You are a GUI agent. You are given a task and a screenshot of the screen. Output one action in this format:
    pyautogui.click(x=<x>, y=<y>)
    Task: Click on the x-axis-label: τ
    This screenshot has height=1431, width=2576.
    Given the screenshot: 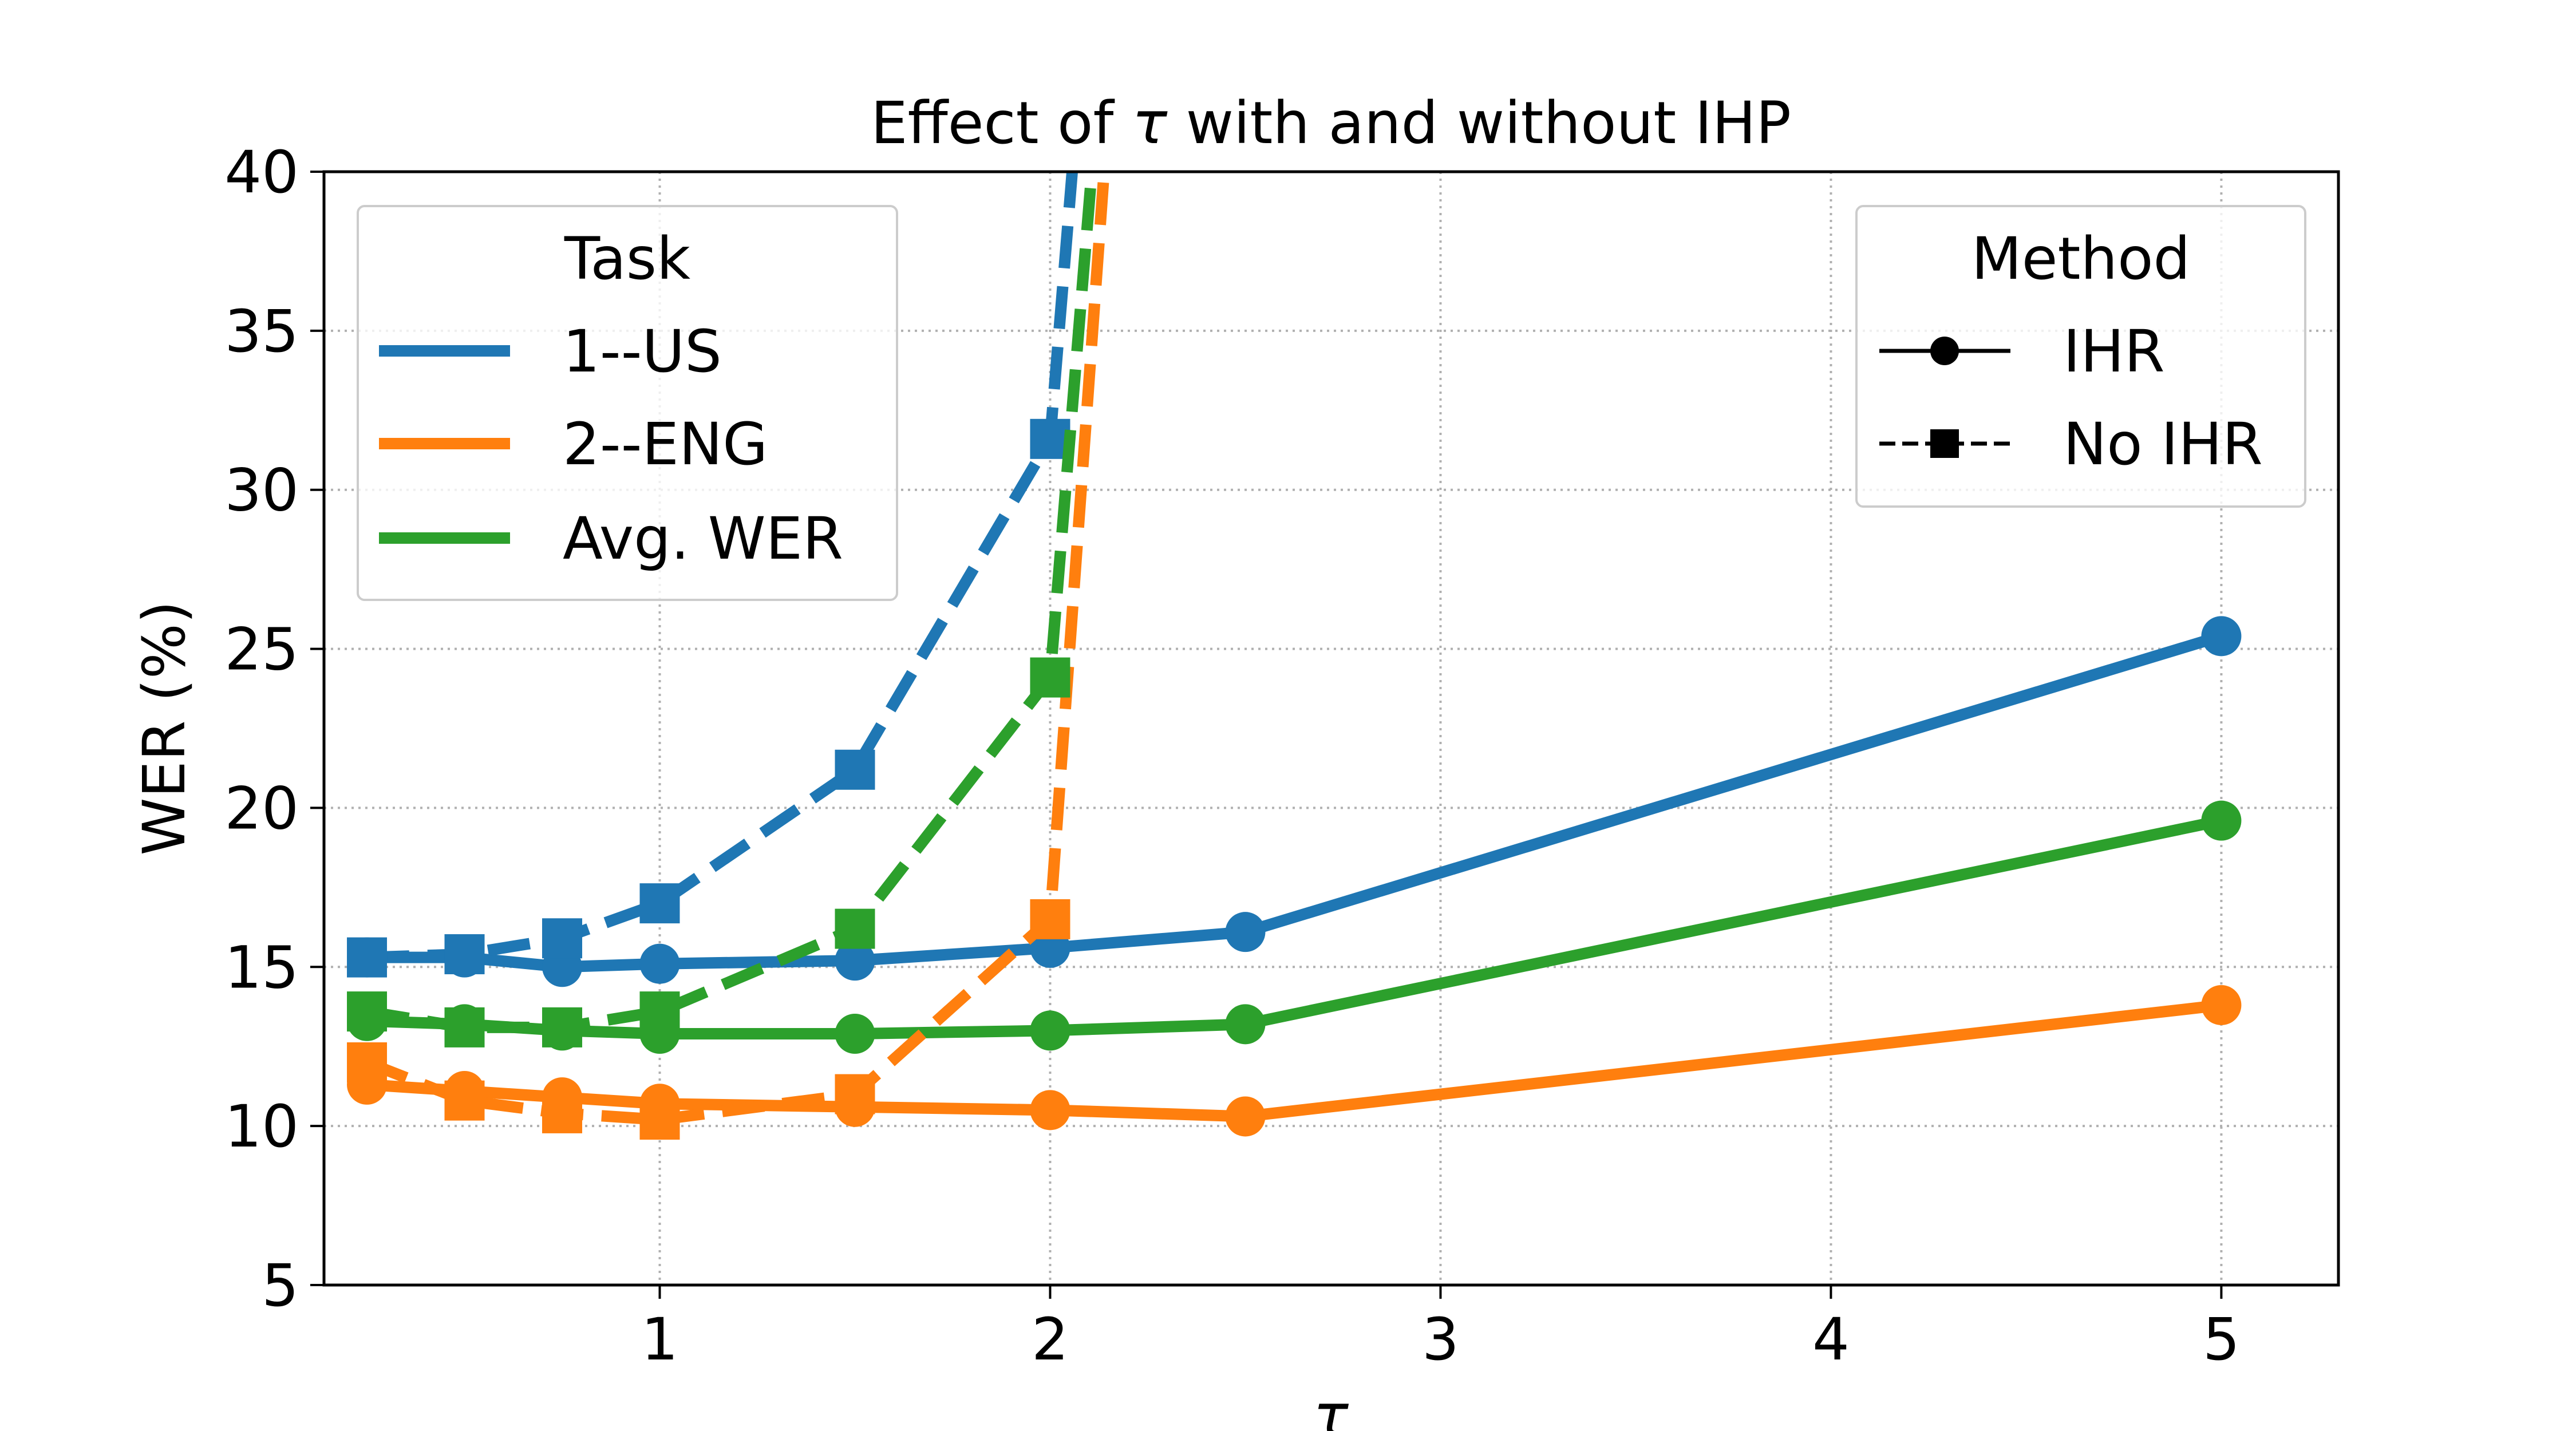 What is the action you would take?
    pyautogui.click(x=1331, y=1406)
    